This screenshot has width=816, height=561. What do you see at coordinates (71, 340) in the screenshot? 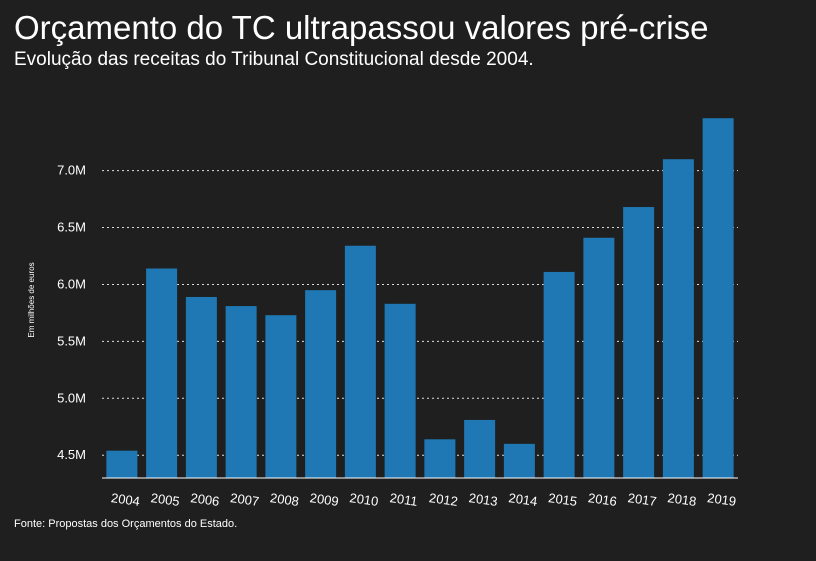
I see `y-tick-label: 5.5M` at bounding box center [71, 340].